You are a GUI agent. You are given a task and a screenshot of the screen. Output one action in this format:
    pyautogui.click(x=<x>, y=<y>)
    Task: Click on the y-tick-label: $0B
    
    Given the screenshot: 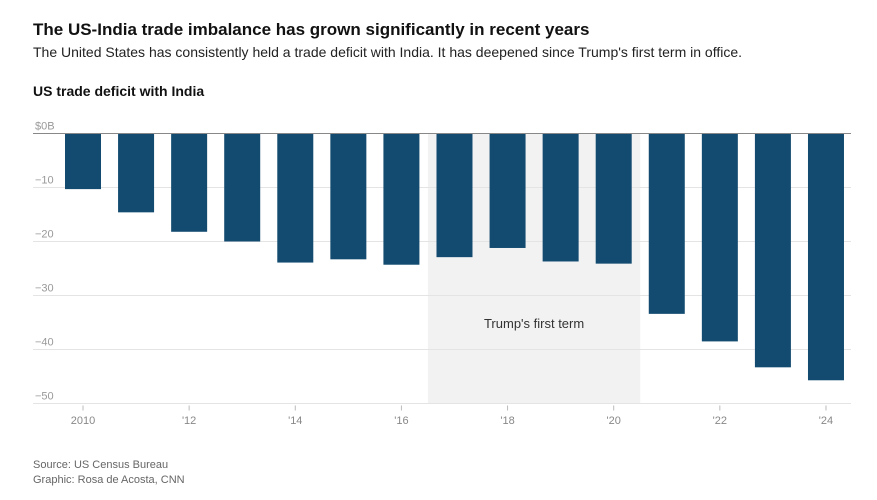 What is the action you would take?
    pyautogui.click(x=45, y=127)
    